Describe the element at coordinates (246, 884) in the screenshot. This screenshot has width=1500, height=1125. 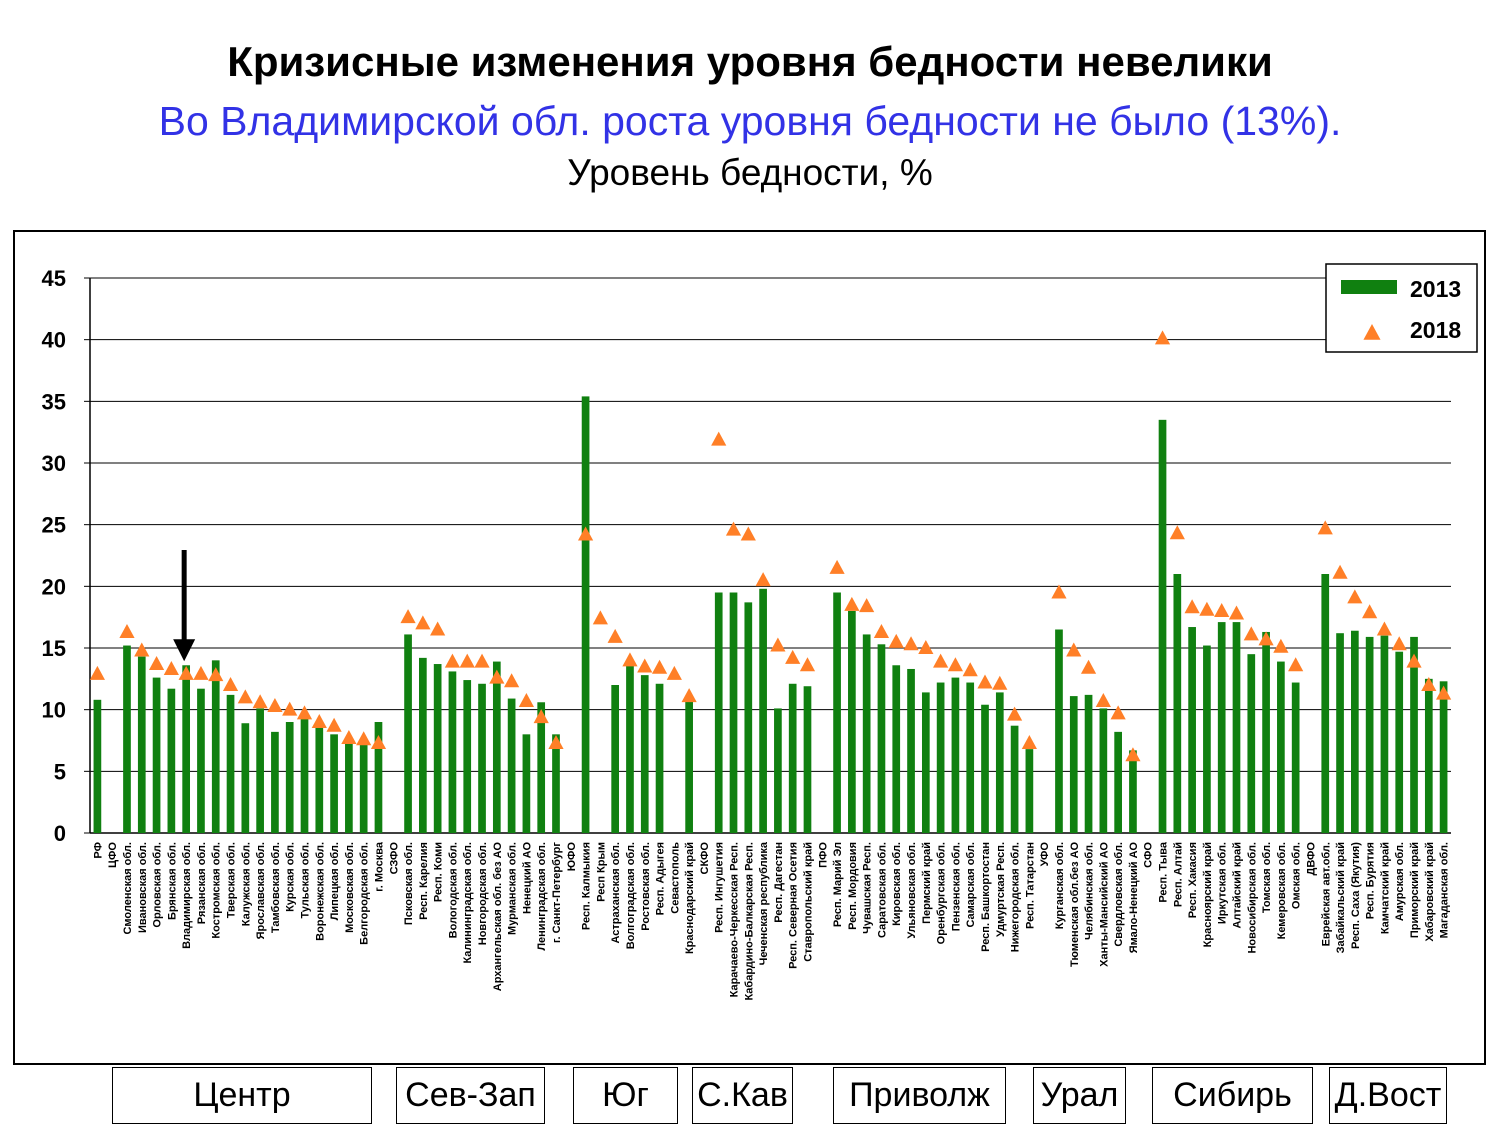
I see `x-tick-label: Калужская обл.` at that location.